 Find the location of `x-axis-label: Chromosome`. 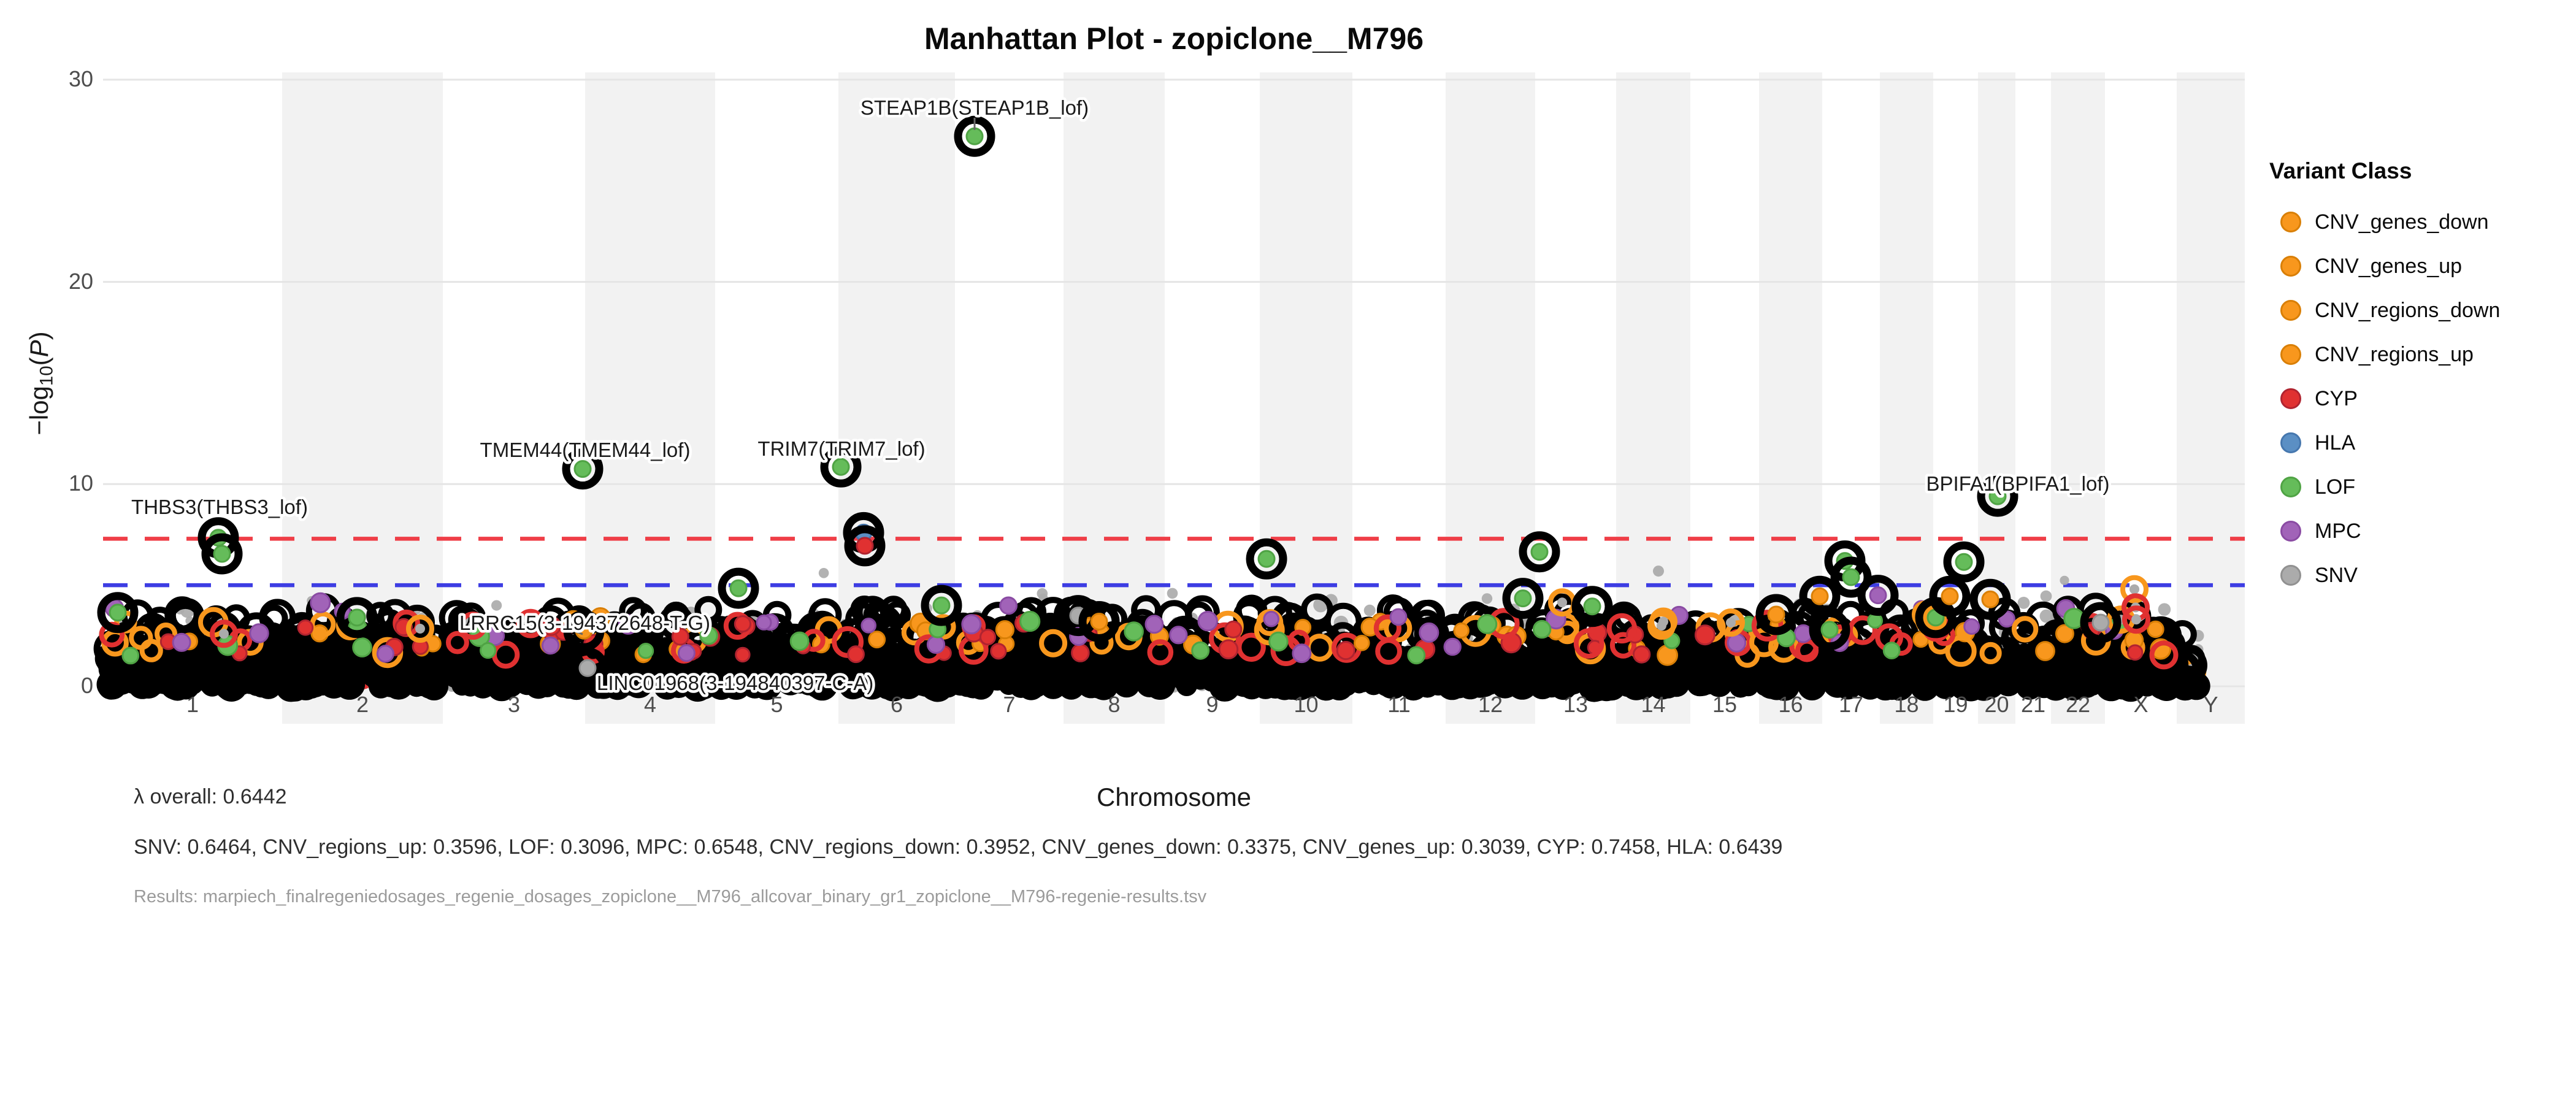

x-axis-label: Chromosome is located at coordinates (1174, 797).